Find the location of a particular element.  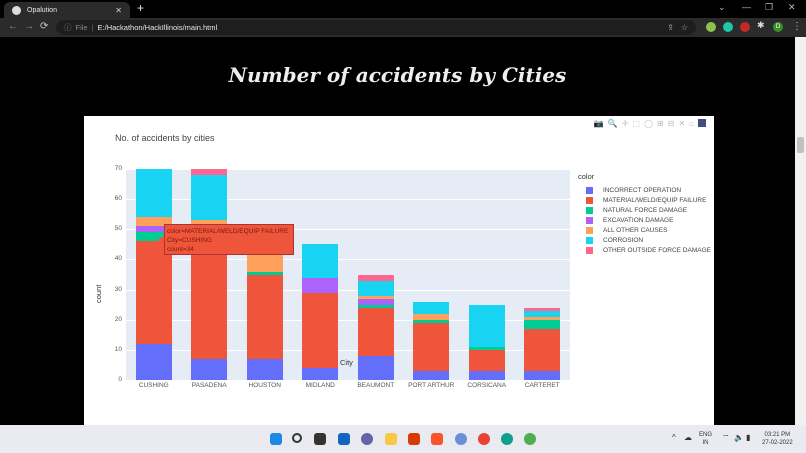

browser-tab: Opalution ✕ is located at coordinates (67, 10).